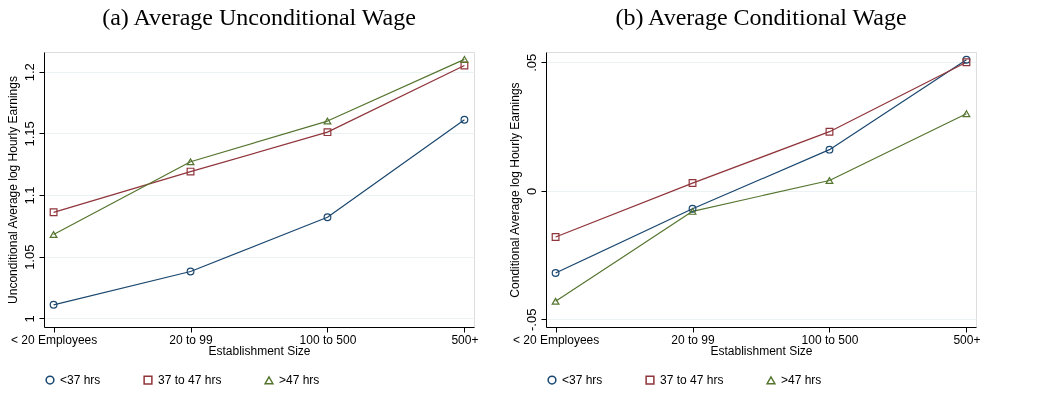 This screenshot has width=1047, height=417. Describe the element at coordinates (531, 62) in the screenshot. I see `y-tick-label: .05` at that location.